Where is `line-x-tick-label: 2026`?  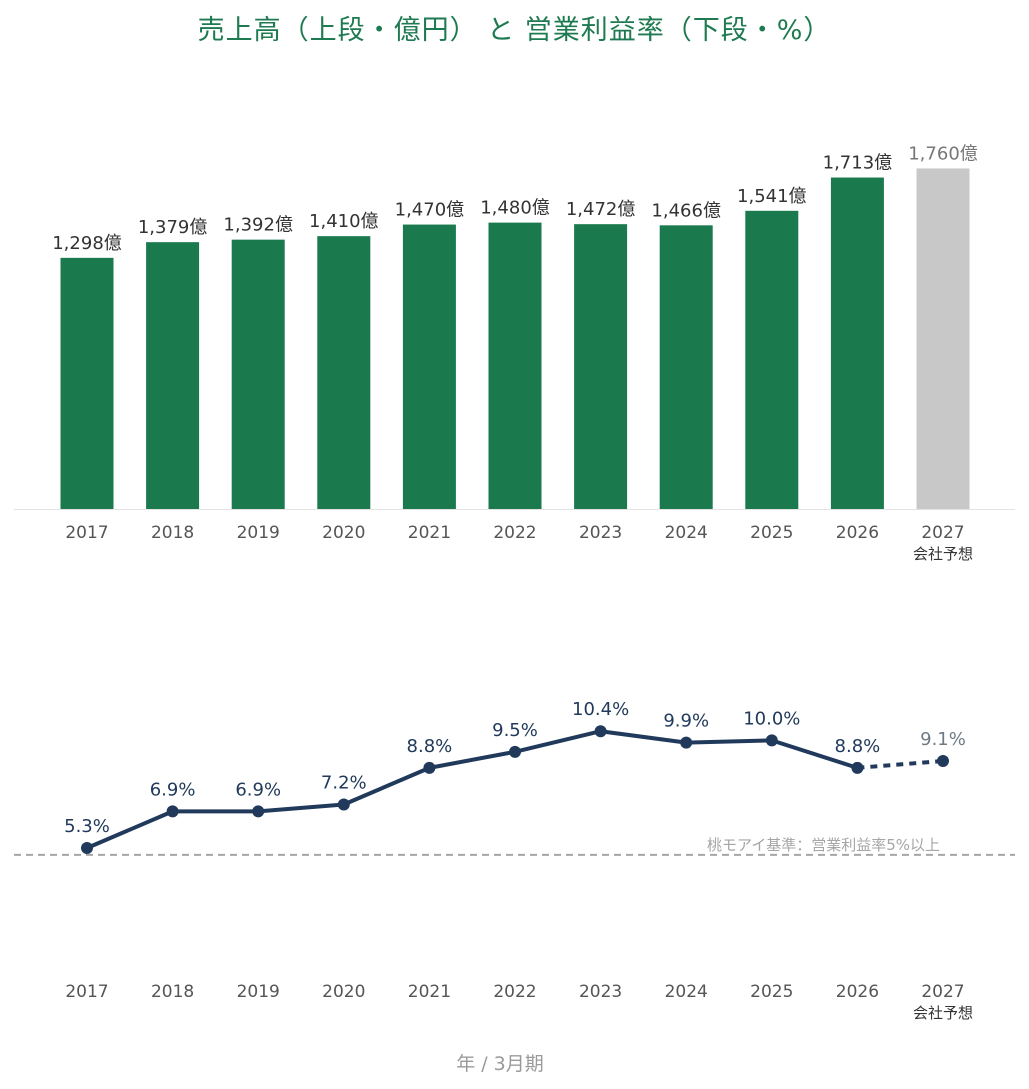 line-x-tick-label: 2026 is located at coordinates (857, 992).